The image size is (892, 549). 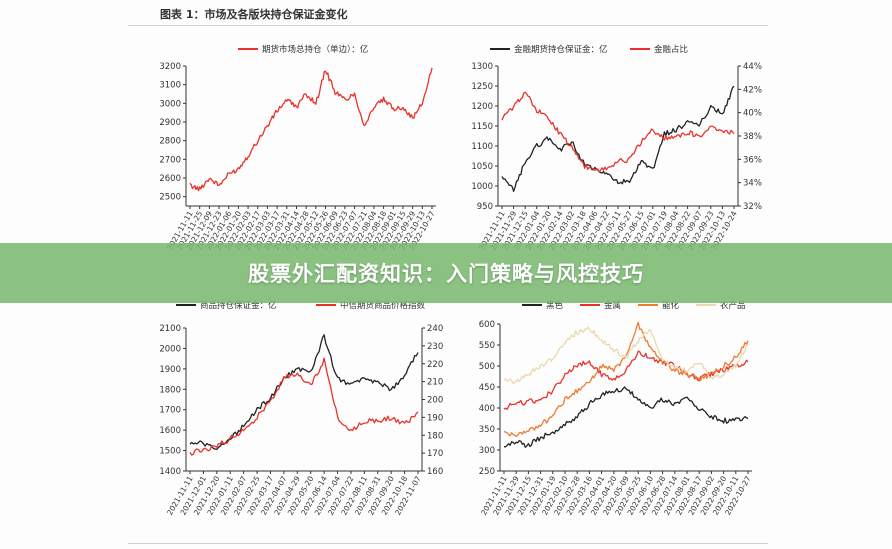 What do you see at coordinates (671, 305) in the screenshot?
I see `legend-label: 能化` at bounding box center [671, 305].